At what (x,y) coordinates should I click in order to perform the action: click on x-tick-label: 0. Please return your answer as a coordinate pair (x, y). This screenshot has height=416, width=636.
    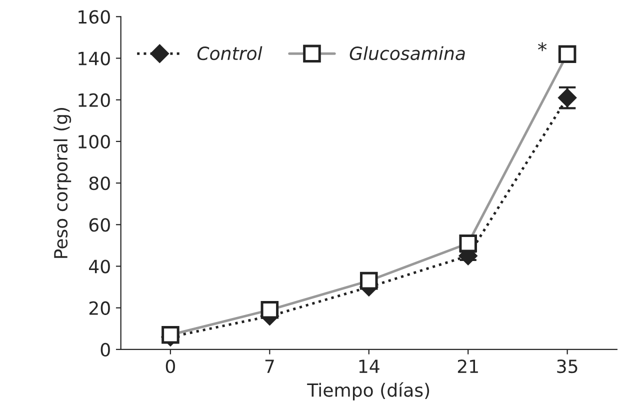
    Looking at the image, I should click on (170, 366).